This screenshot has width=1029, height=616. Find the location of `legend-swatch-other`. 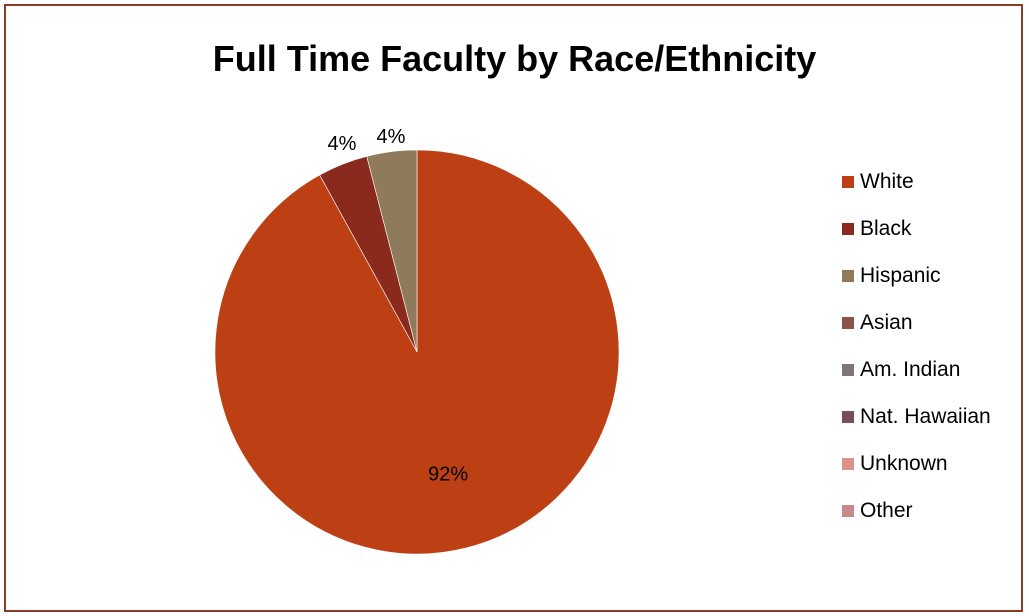

legend-swatch-other is located at coordinates (848, 511).